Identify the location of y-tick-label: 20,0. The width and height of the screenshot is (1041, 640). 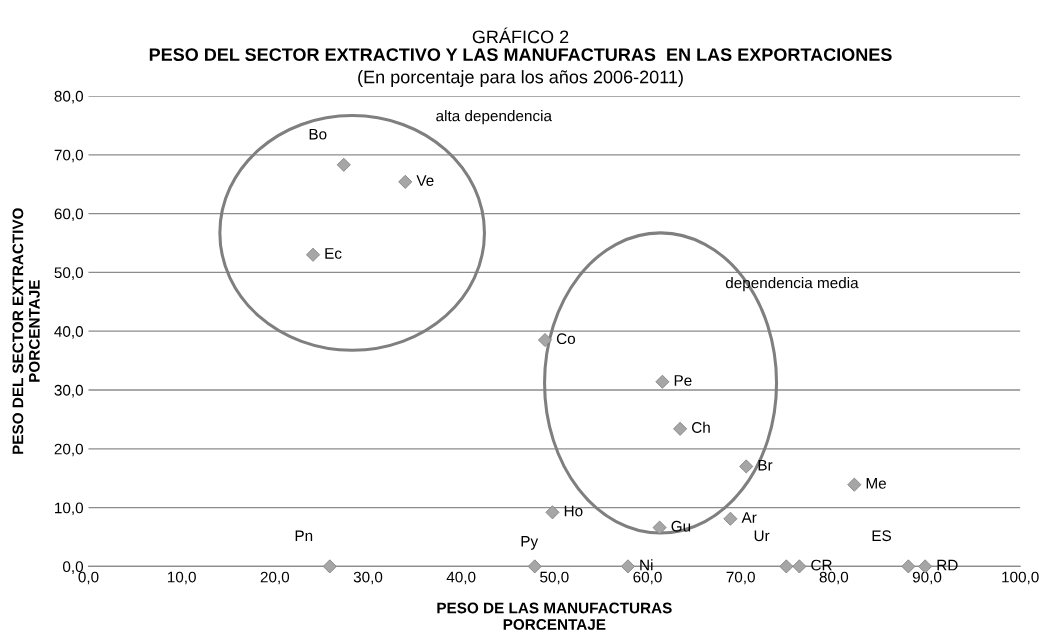
(69, 450).